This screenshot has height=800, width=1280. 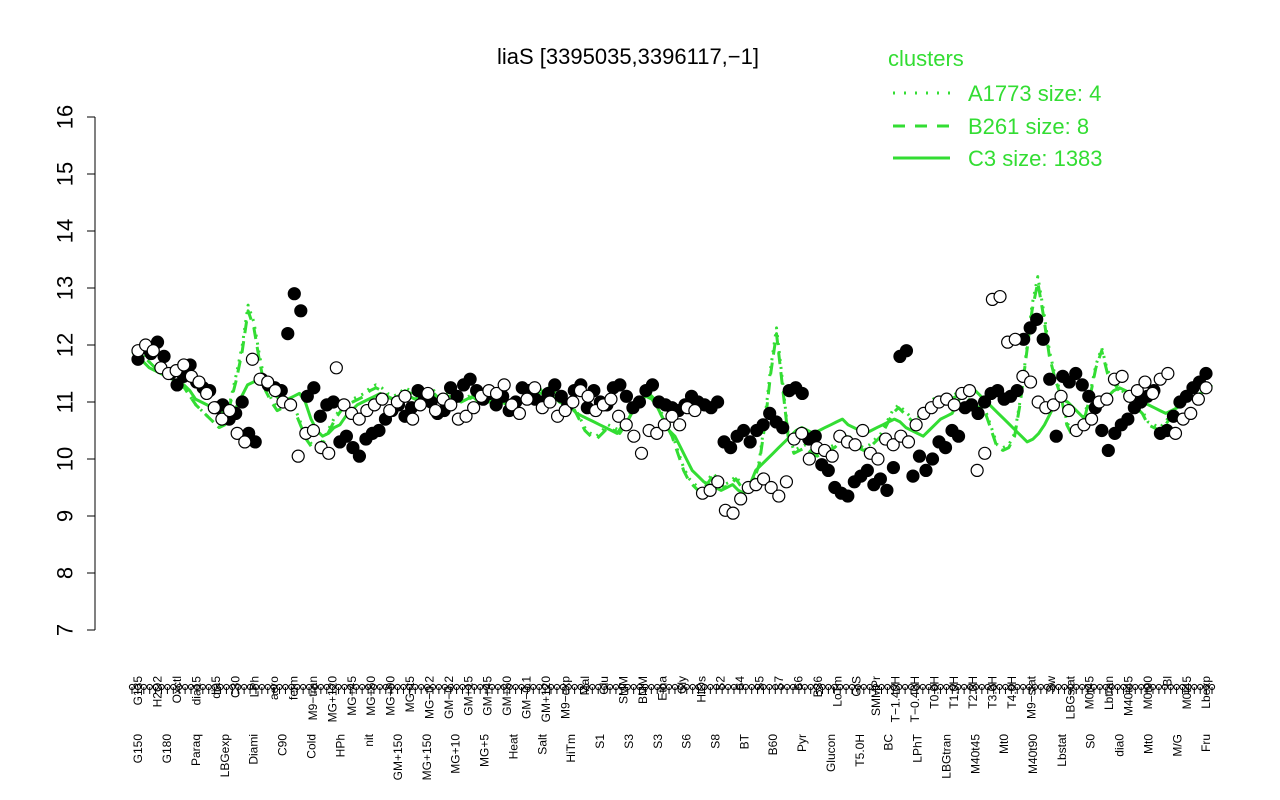 What do you see at coordinates (1070, 697) in the screenshot?
I see `x-tick-label-upper: LBGstat` at bounding box center [1070, 697].